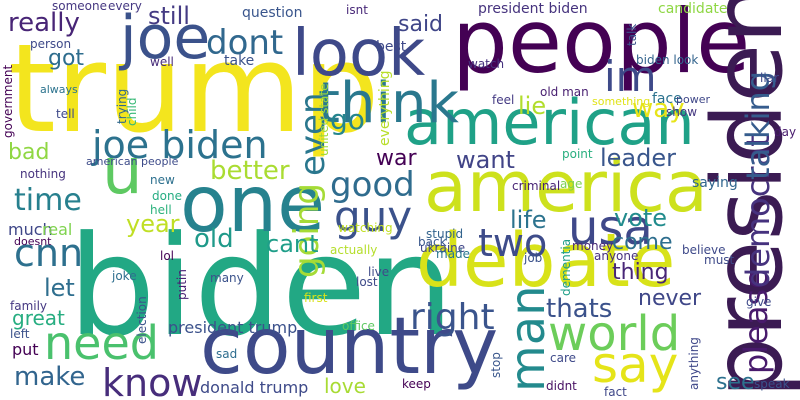 Image resolution: width=800 pixels, height=400 pixels. I want to click on word-joe-biden: joe biden, so click(180, 145).